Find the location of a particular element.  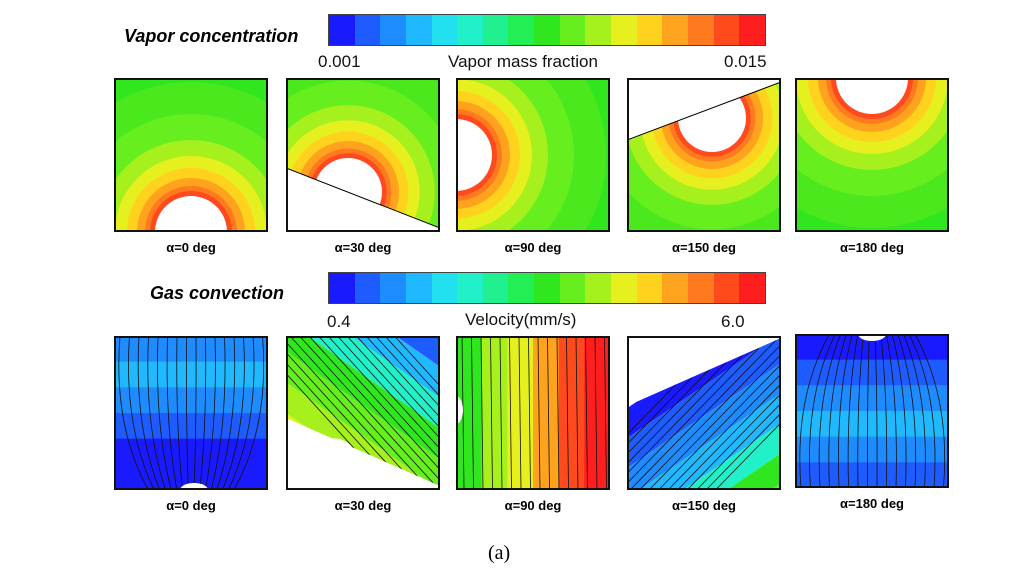

vapor-panel-caption: α=180 deg is located at coordinates (872, 247).